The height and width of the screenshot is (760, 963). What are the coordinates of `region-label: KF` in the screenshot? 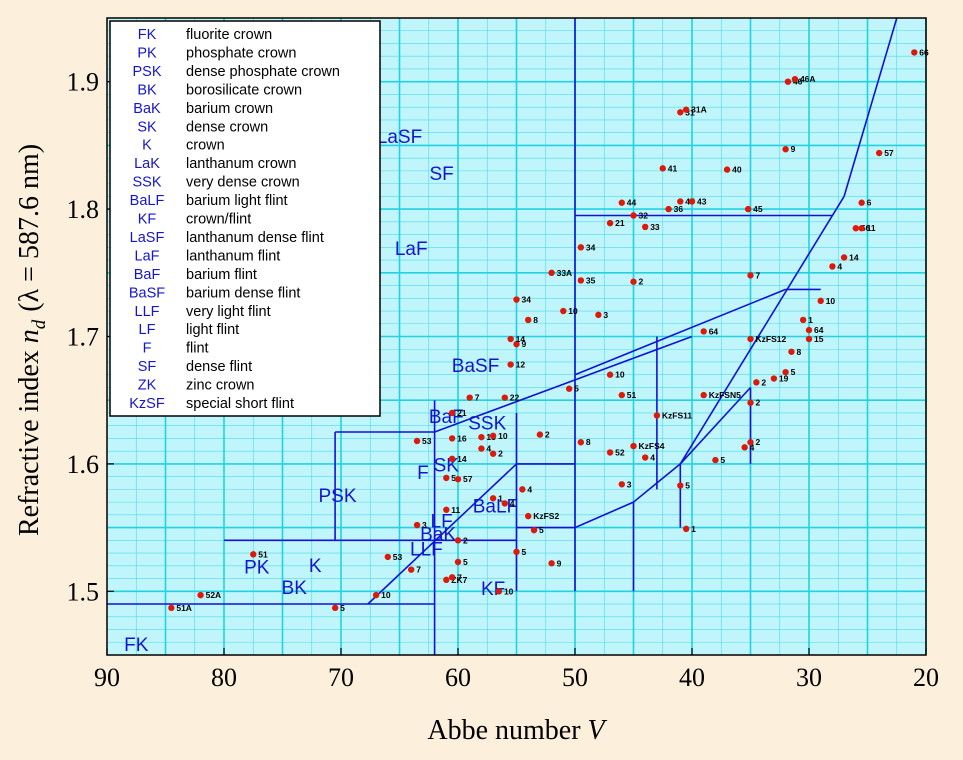 It's located at (493, 589).